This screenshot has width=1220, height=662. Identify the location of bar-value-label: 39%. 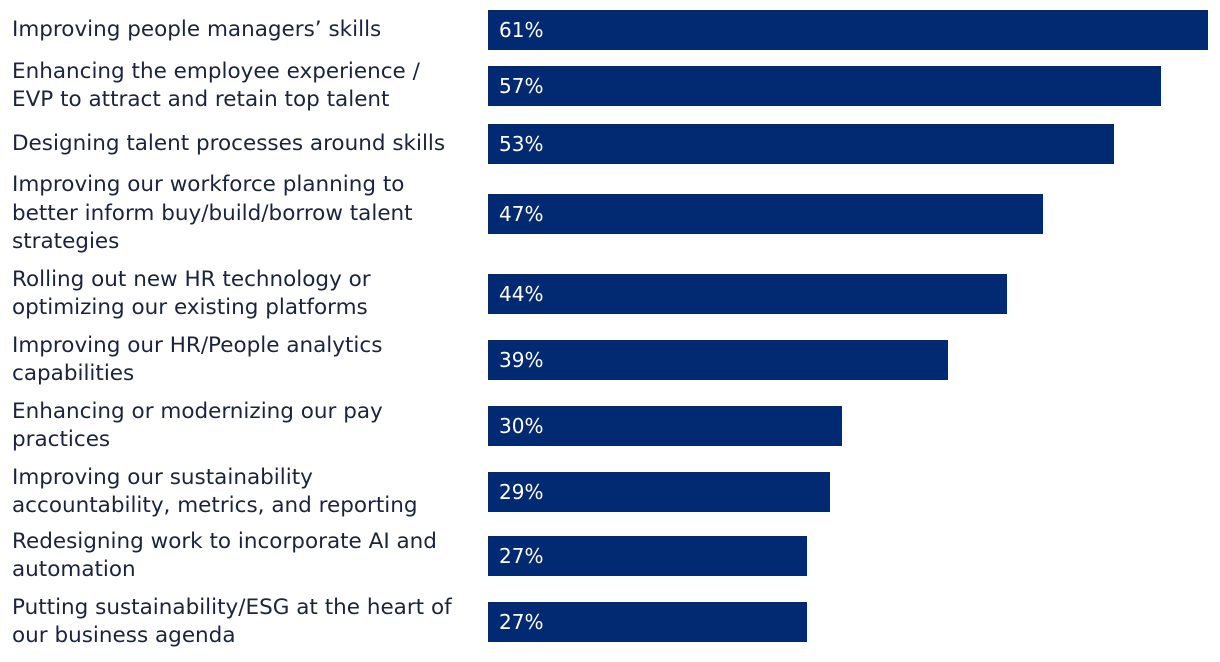
(521, 360).